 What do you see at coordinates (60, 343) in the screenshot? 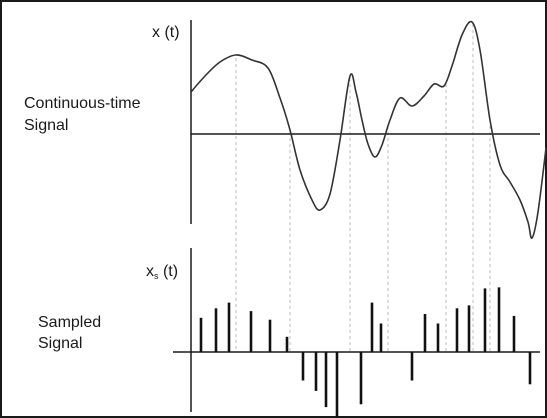
I see `sampled-signal-label-line2: Signal` at bounding box center [60, 343].